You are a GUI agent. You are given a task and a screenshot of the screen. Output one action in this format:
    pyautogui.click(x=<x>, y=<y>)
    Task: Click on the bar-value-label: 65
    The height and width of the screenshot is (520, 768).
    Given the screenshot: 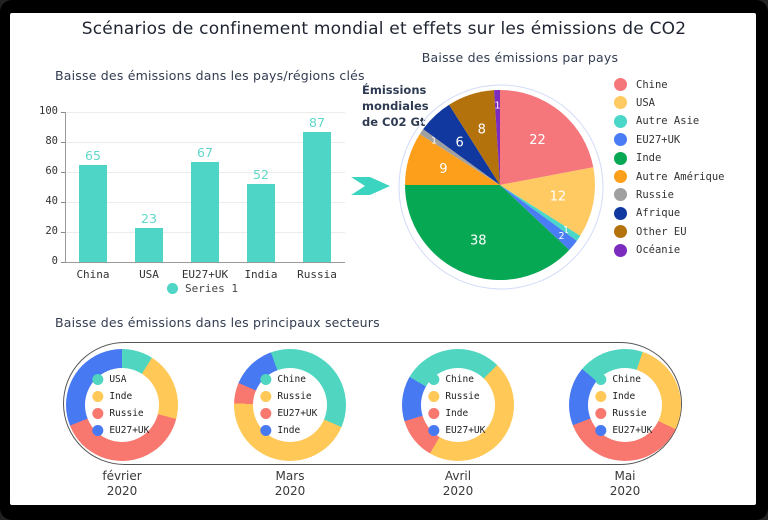 What is the action you would take?
    pyautogui.click(x=93, y=155)
    